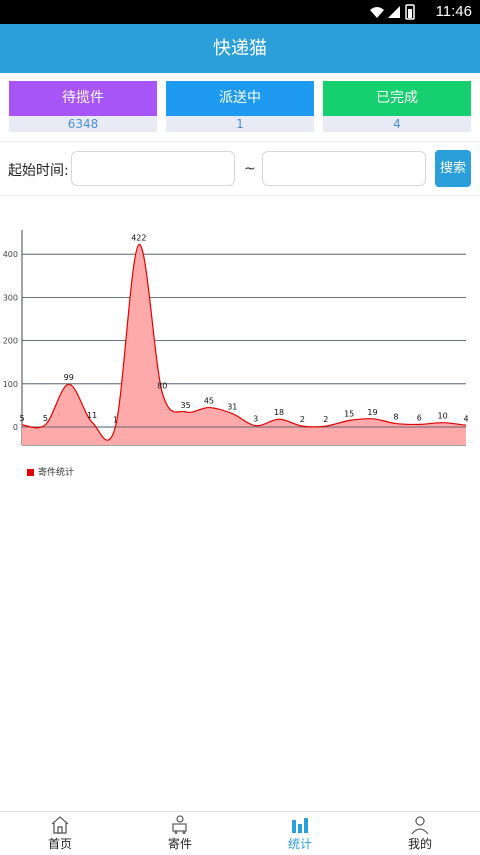 This screenshot has height=855, width=480. What do you see at coordinates (185, 405) in the screenshot?
I see `data-label: 35` at bounding box center [185, 405].